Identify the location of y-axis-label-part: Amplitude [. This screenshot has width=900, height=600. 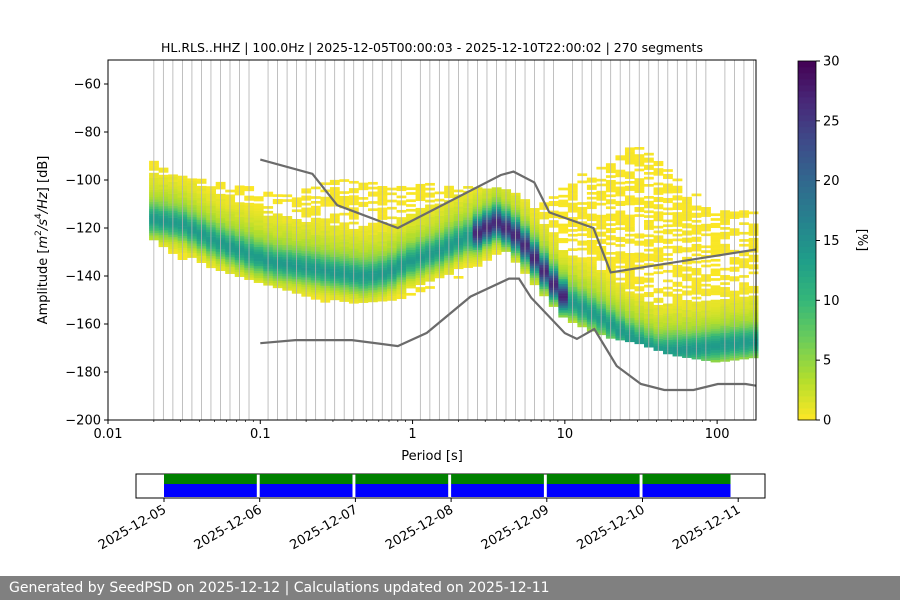
(43, 287).